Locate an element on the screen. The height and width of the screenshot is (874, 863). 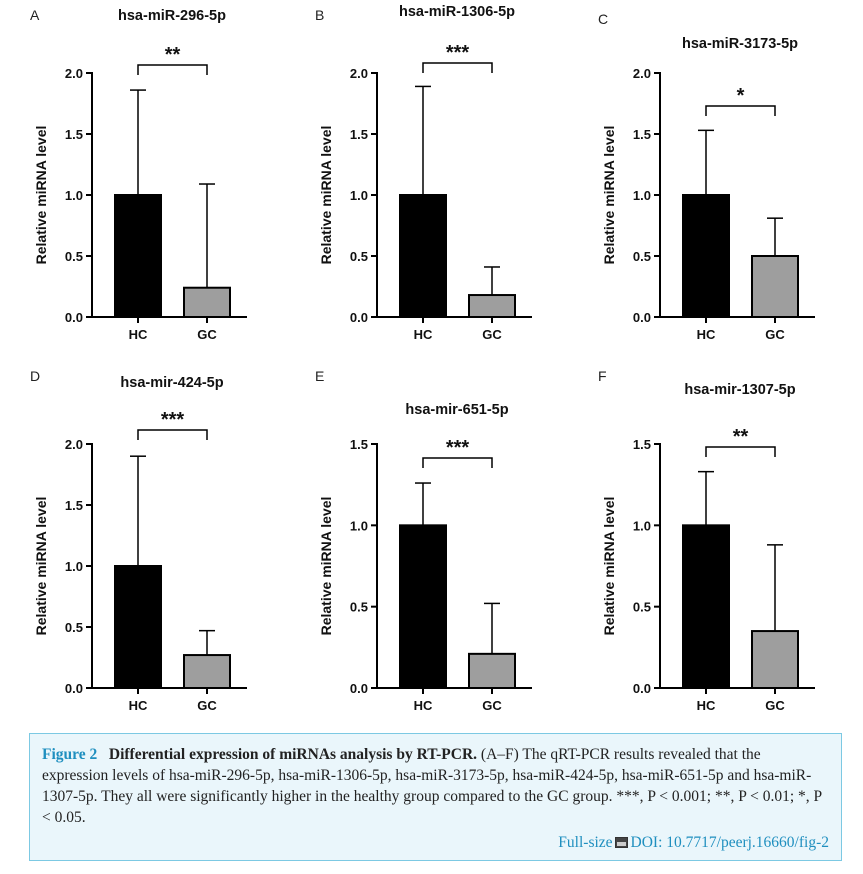
fullsize-link: Full-size is located at coordinates (585, 842).